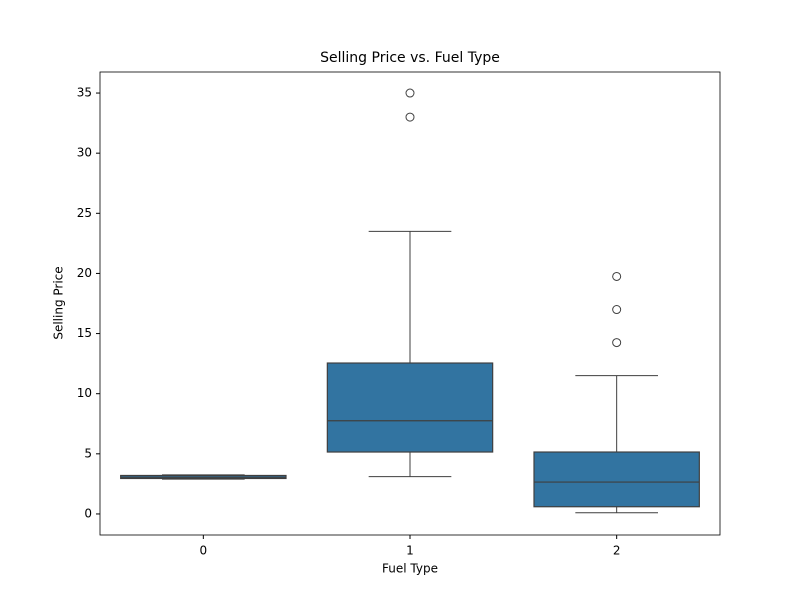 The image size is (800, 600). What do you see at coordinates (84, 333) in the screenshot?
I see `y-tick-label: 15` at bounding box center [84, 333].